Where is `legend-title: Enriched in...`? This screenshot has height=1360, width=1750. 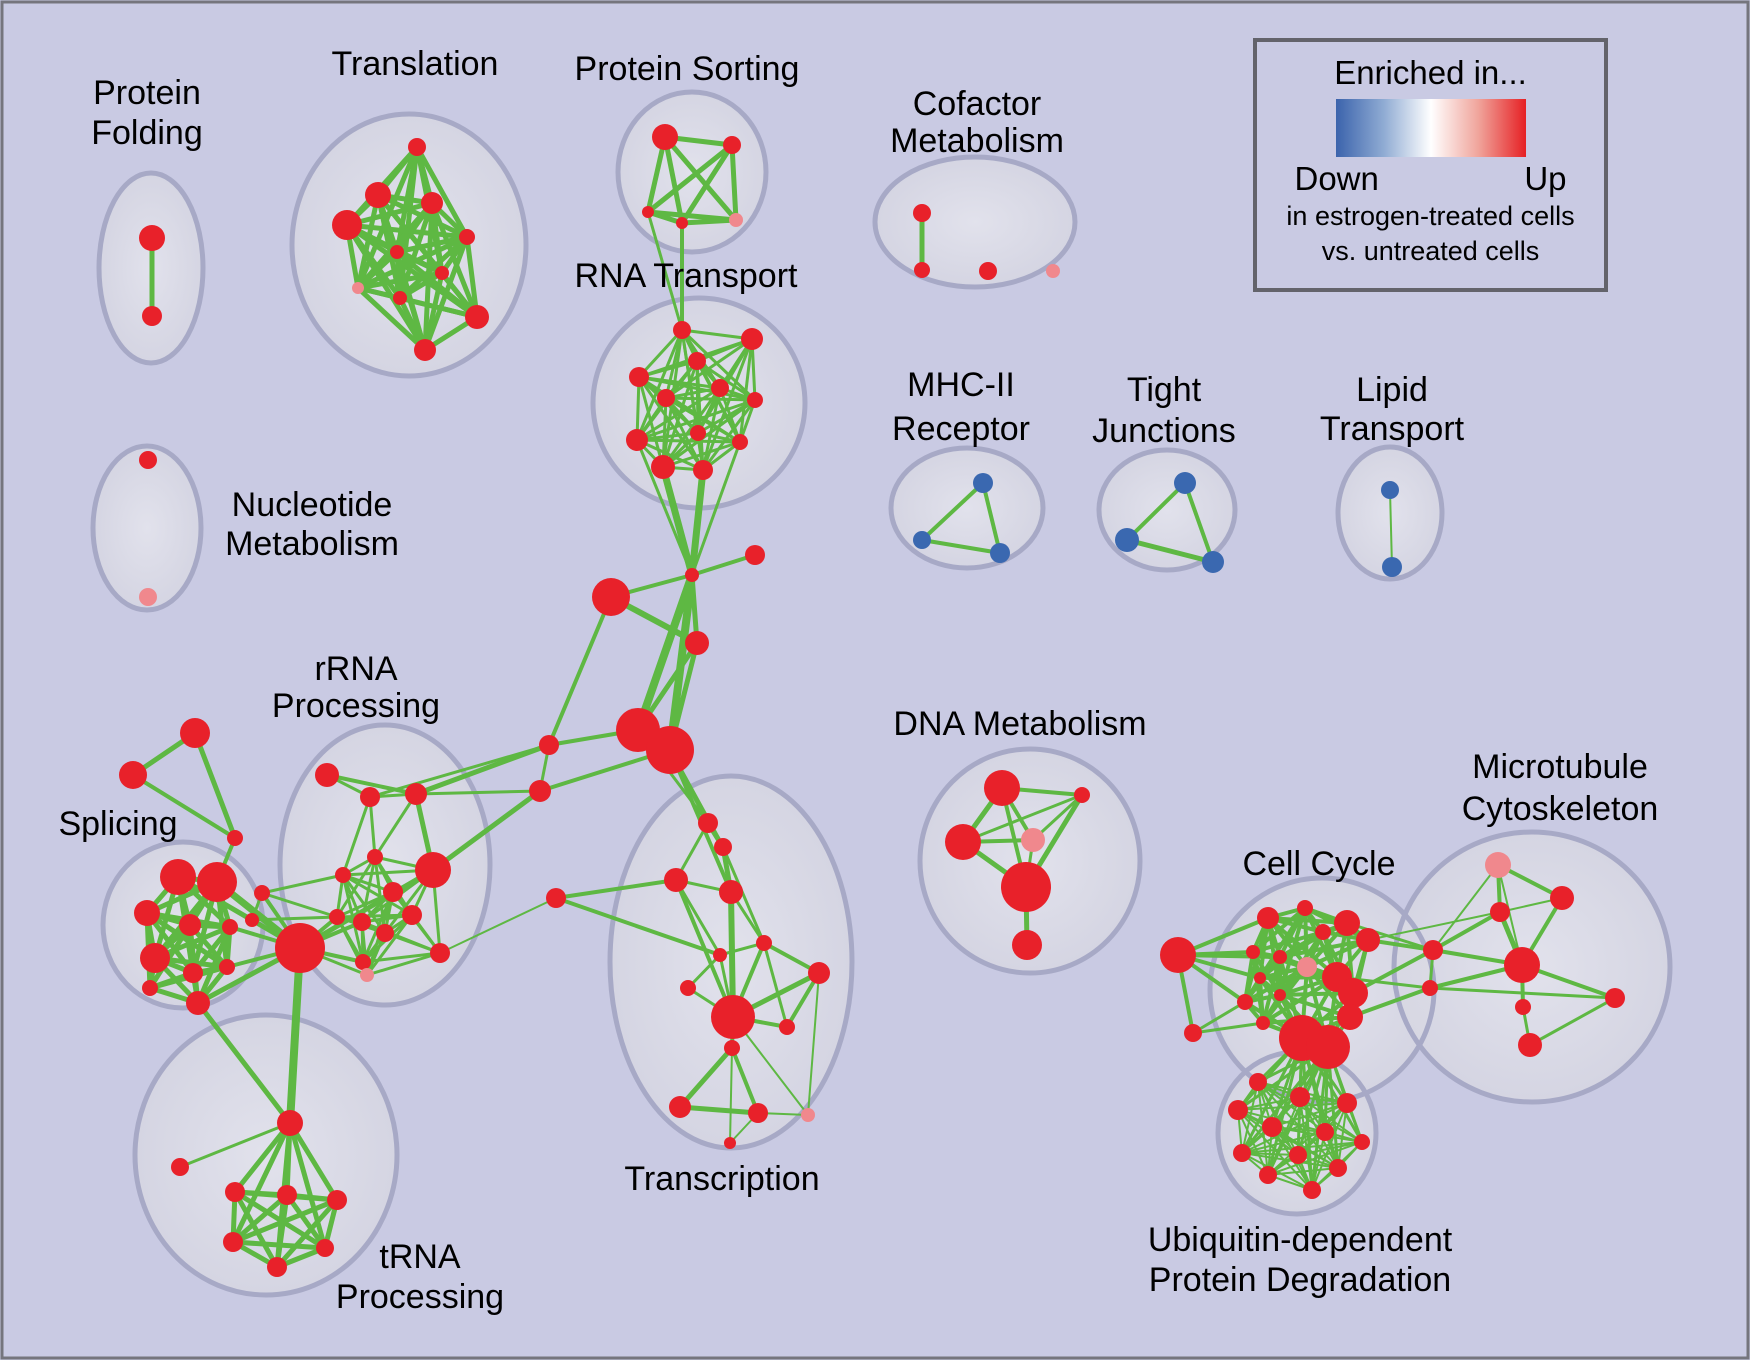
legend-title: Enriched in... is located at coordinates (1430, 72).